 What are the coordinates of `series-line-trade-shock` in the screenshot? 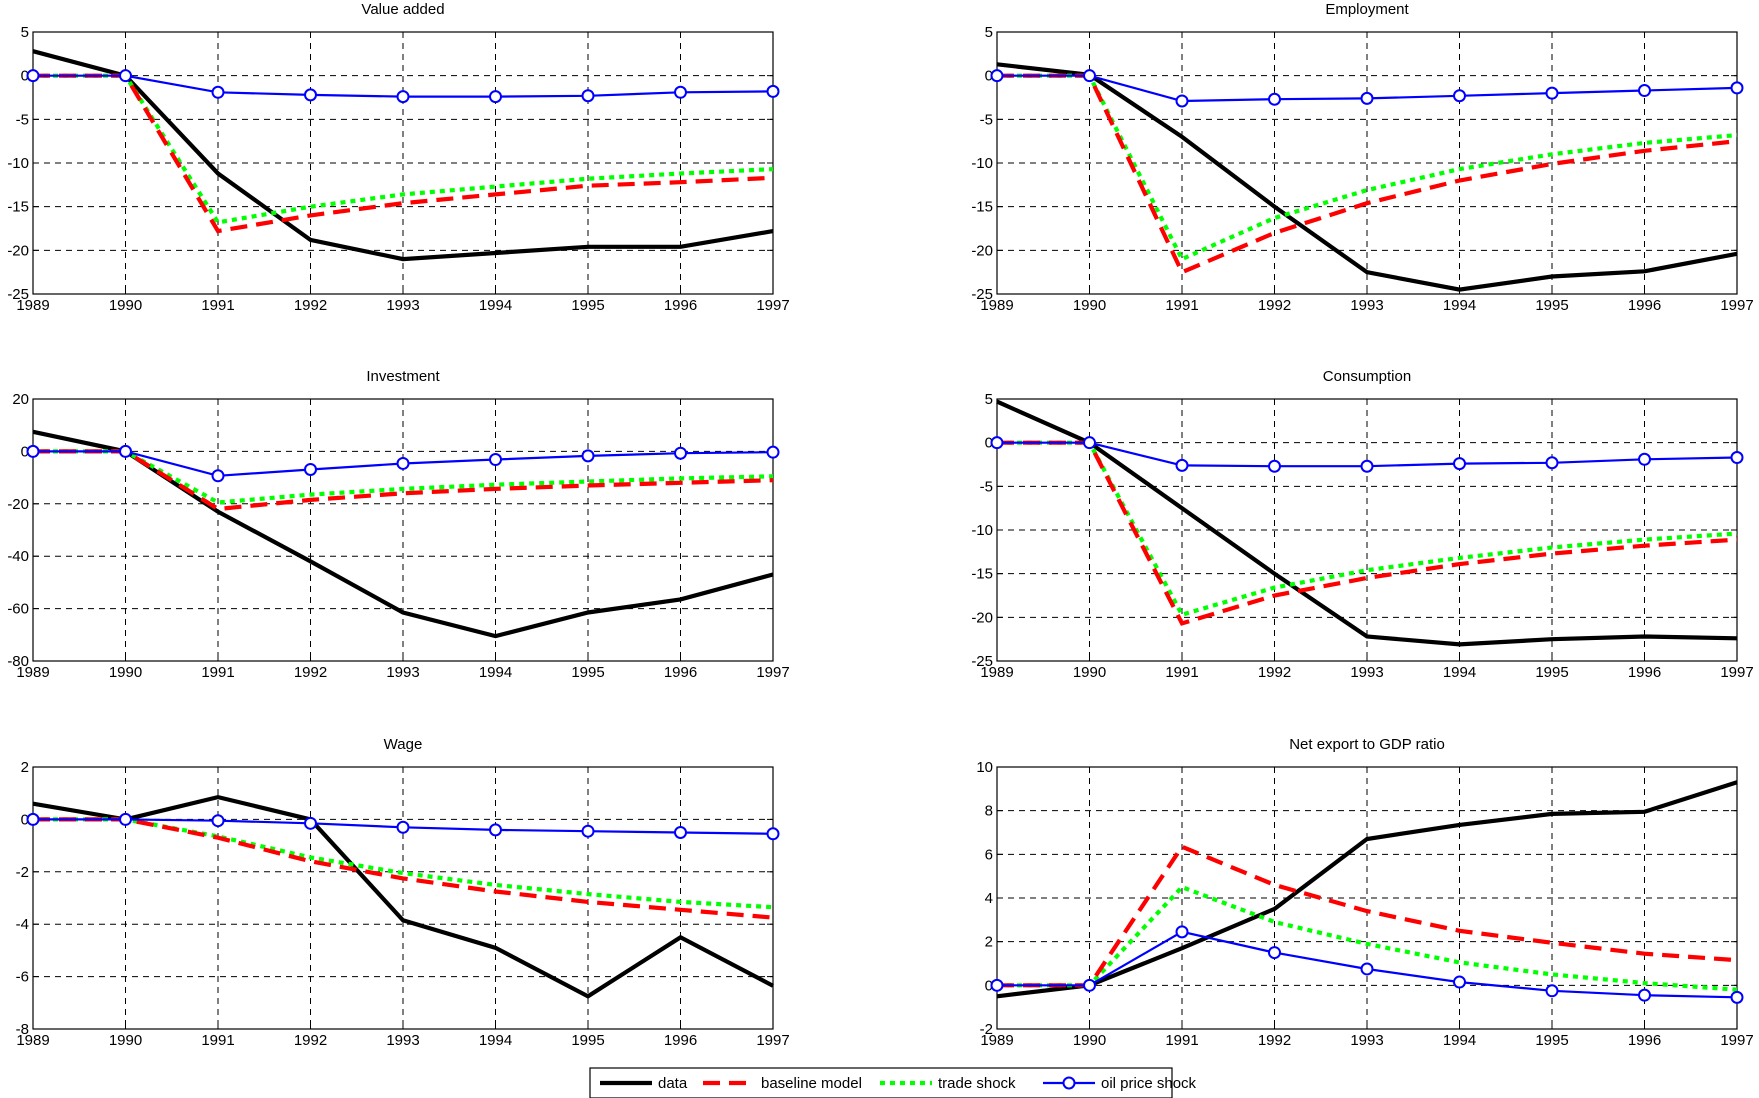 It's located at (403, 477).